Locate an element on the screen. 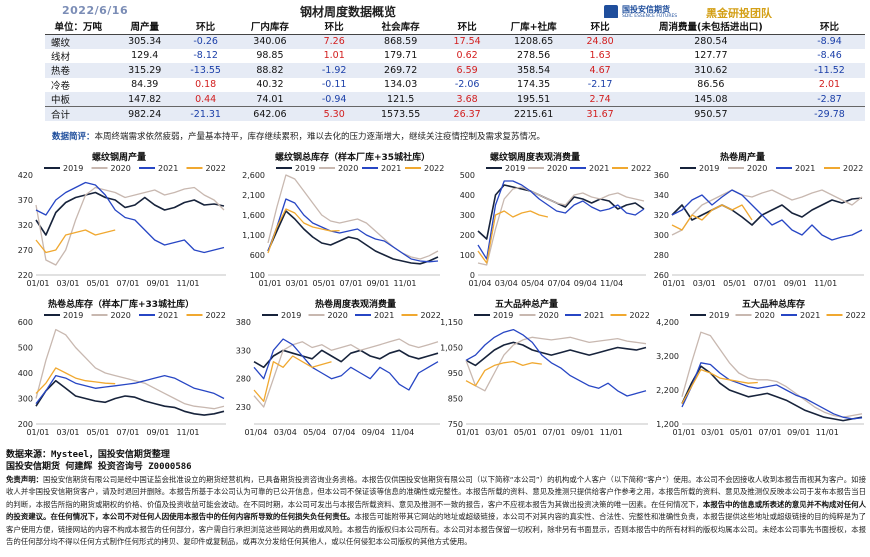 This screenshot has width=870, height=557. table-cell: -1.92 is located at coordinates (334, 70).